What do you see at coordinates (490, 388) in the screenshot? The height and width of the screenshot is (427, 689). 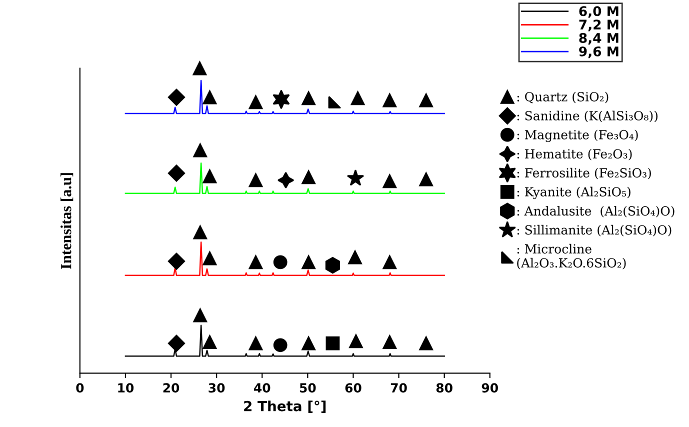 I see `x-tick-label: 90` at bounding box center [490, 388].